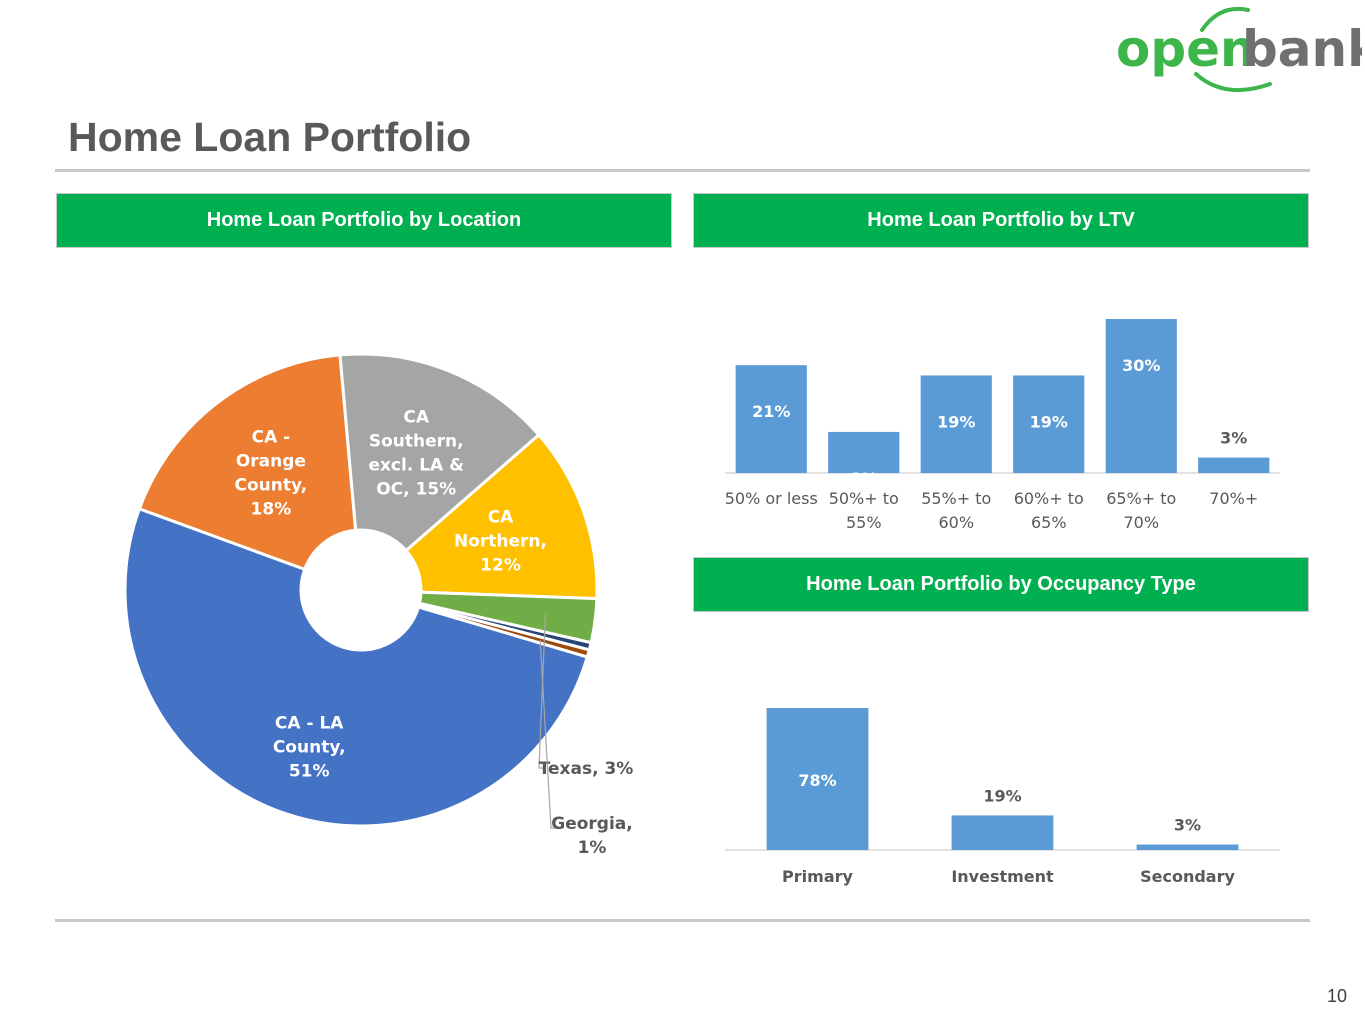 This screenshot has height=1024, width=1365. I want to click on occupancy-bar-chart: 78% Primary 19% Investment 3% Secondary, so click(1002, 797).